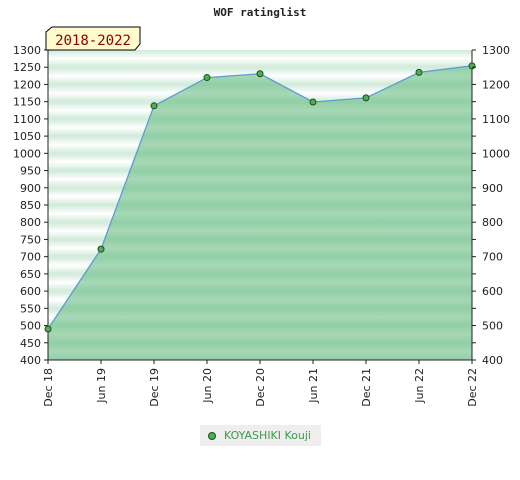 This screenshot has height=480, width=520. I want to click on x-tick-label: Jun 20, so click(207, 386).